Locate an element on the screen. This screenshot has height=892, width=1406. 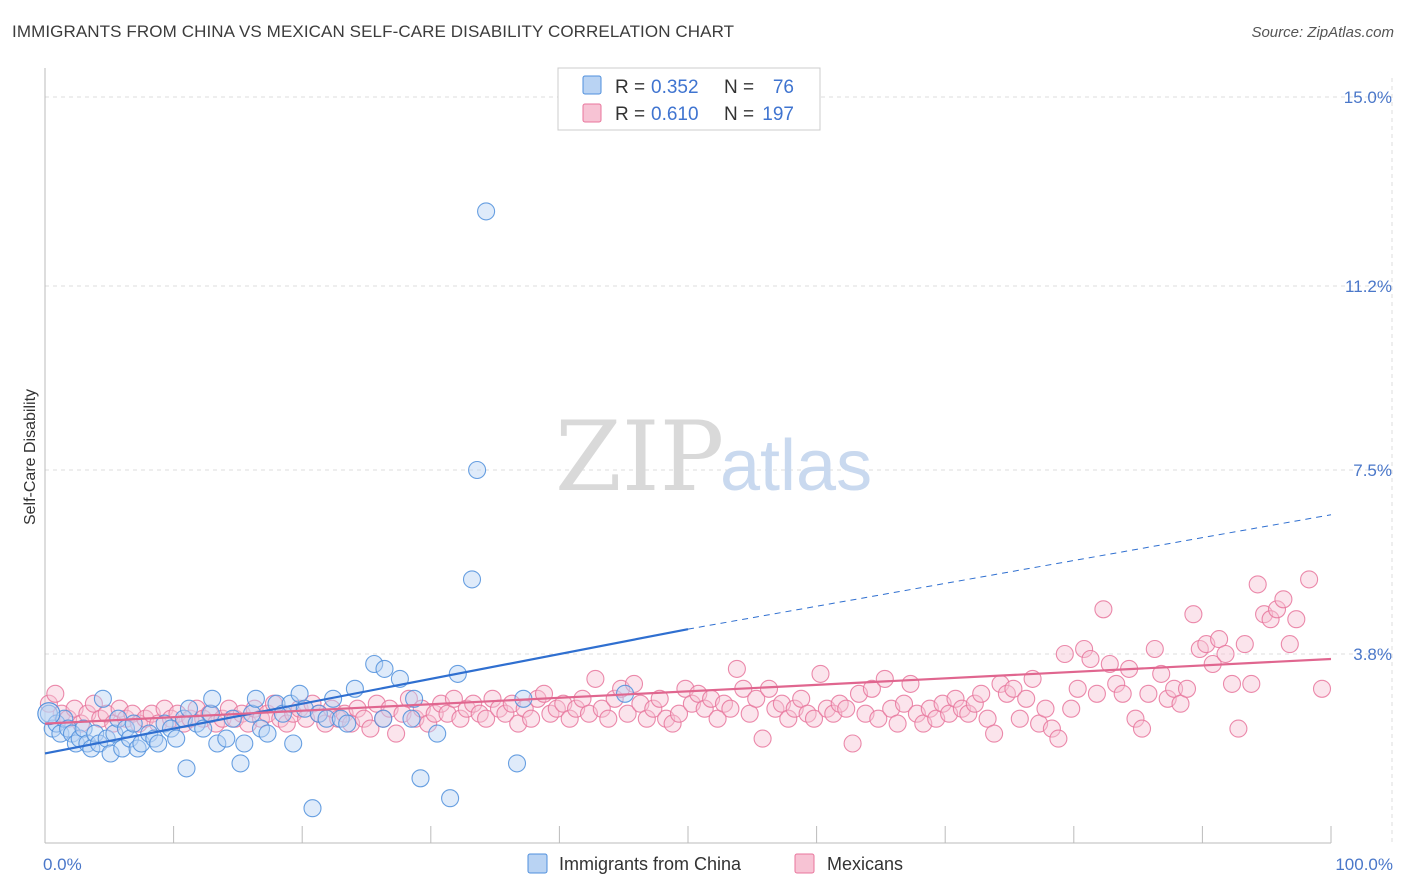
legend-swatch-china is located at coordinates (592, 85).